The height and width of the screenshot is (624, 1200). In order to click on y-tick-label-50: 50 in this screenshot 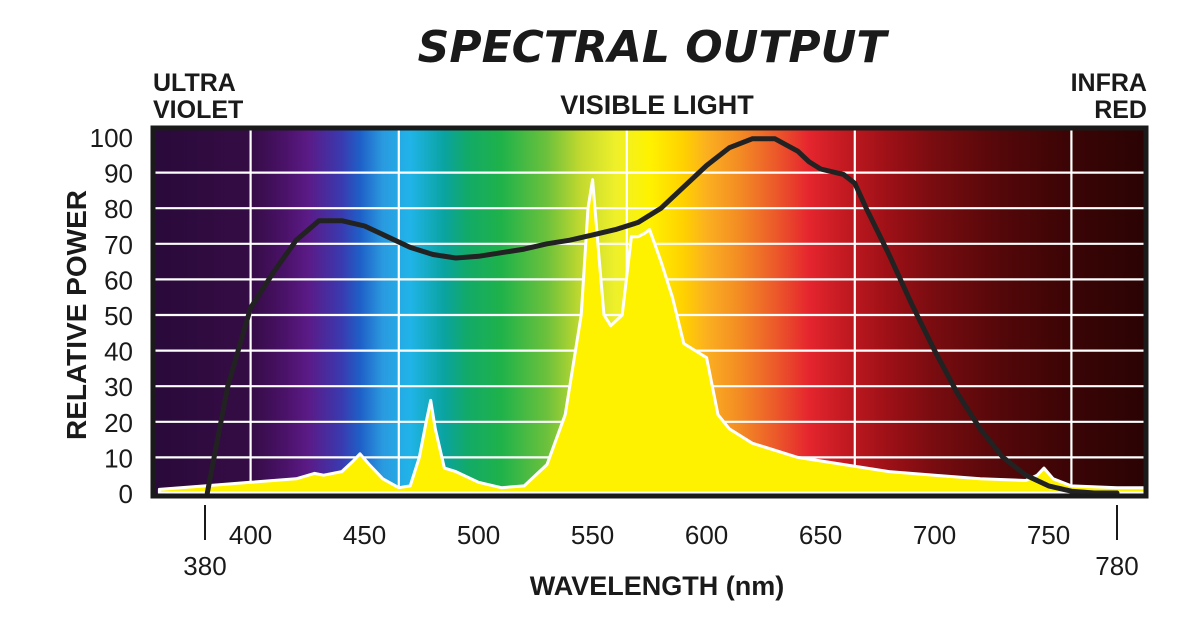, I will do `click(118, 316)`.